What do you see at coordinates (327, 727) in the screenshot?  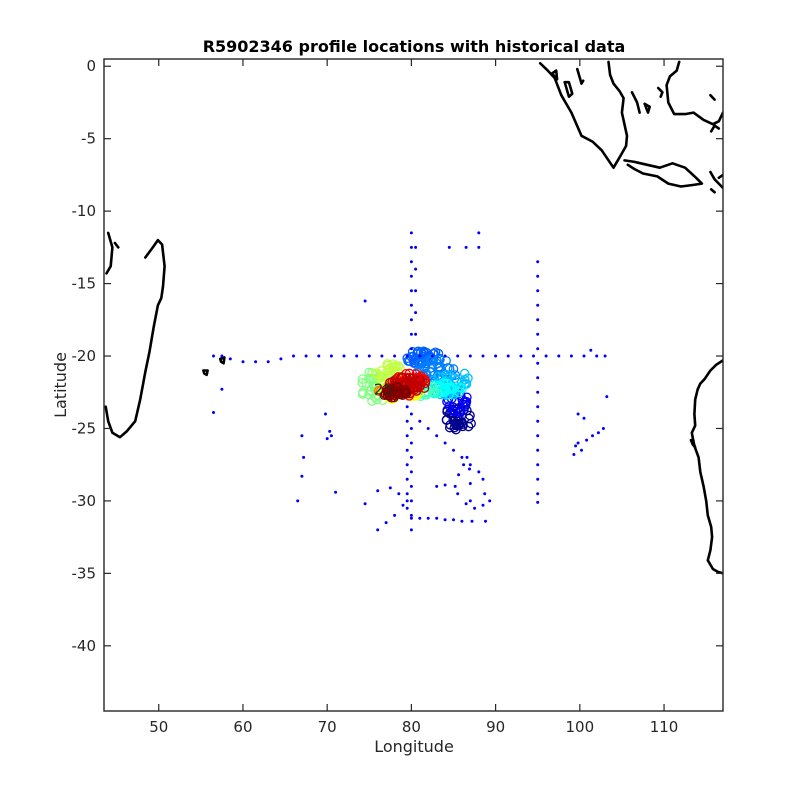 I see `x-tick-label: 70` at bounding box center [327, 727].